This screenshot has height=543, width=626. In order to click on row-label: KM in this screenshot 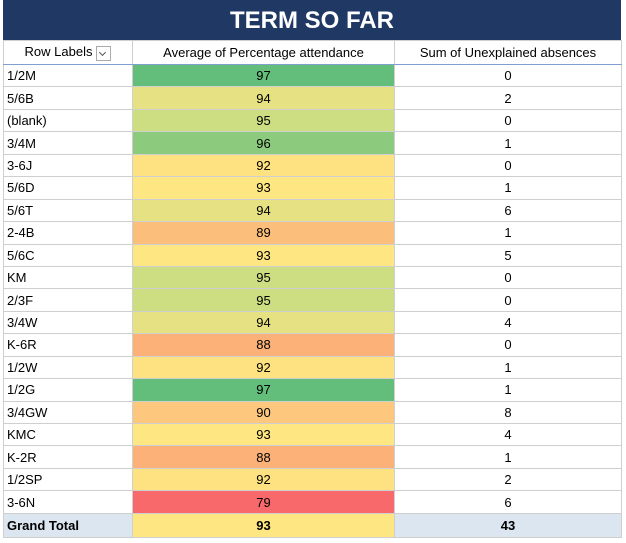, I will do `click(68, 277)`.